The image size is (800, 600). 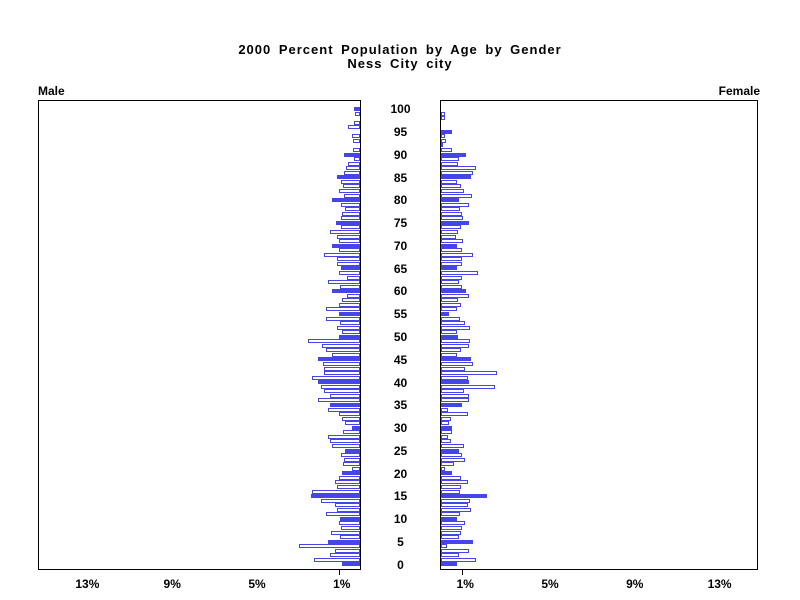 I want to click on age-tick-label-20: 20, so click(x=400, y=473).